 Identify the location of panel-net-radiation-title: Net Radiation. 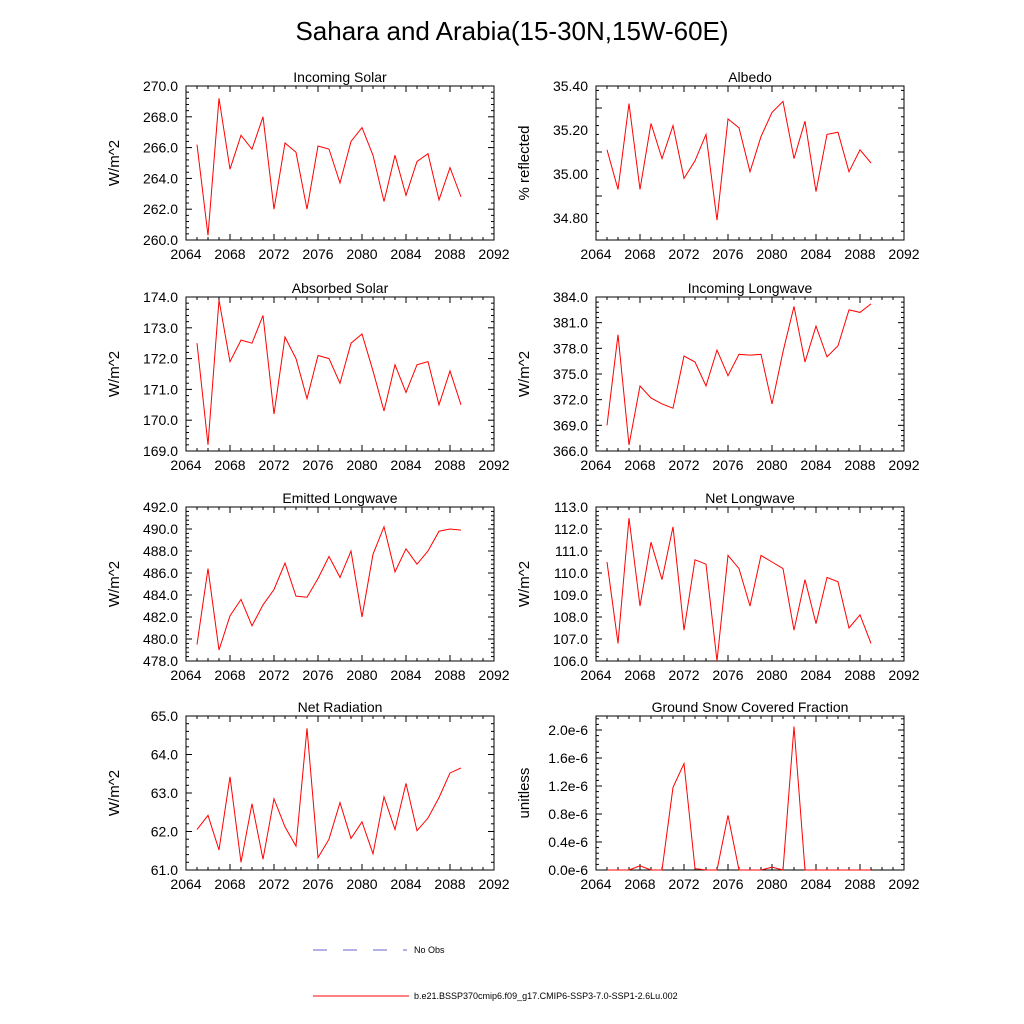
(340, 707).